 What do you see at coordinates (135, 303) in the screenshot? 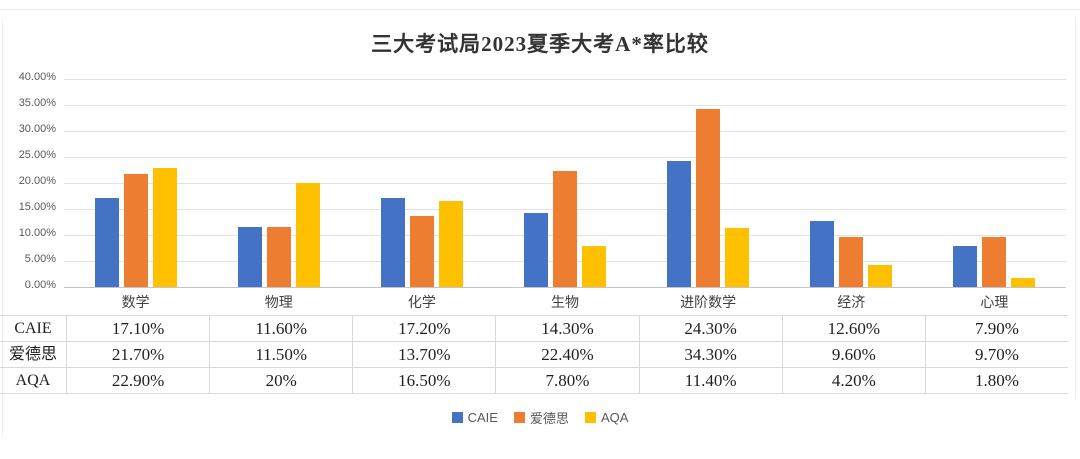
I see `category-label: 数学` at bounding box center [135, 303].